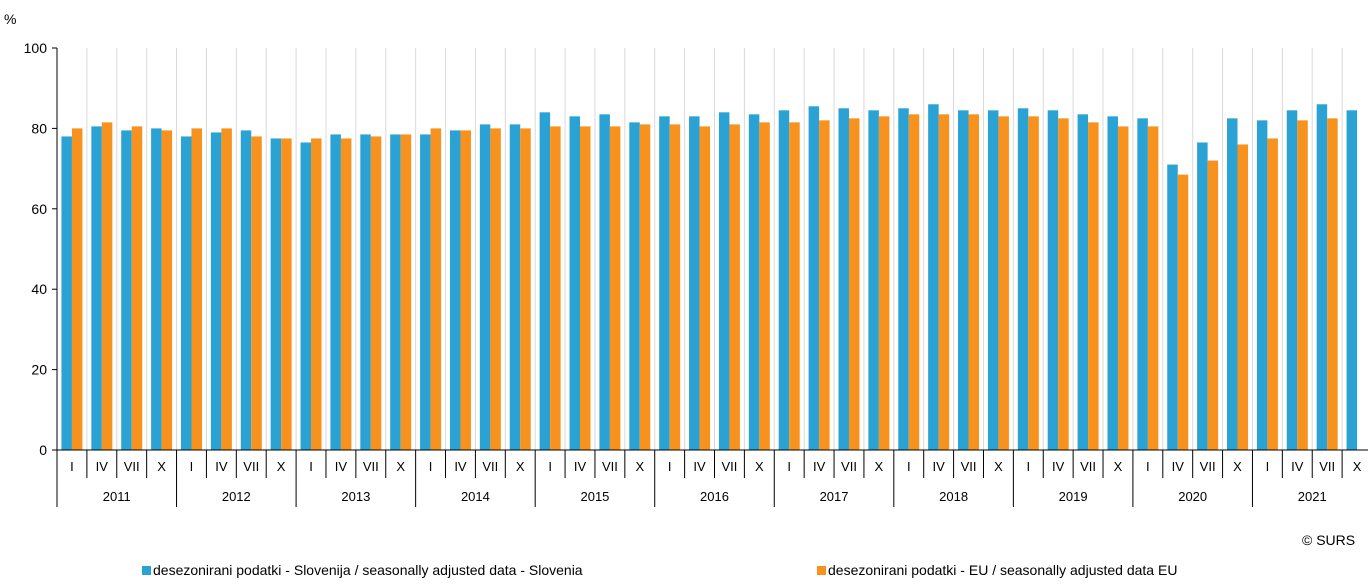  What do you see at coordinates (834, 496) in the screenshot?
I see `x-tick-label-year: 2017` at bounding box center [834, 496].